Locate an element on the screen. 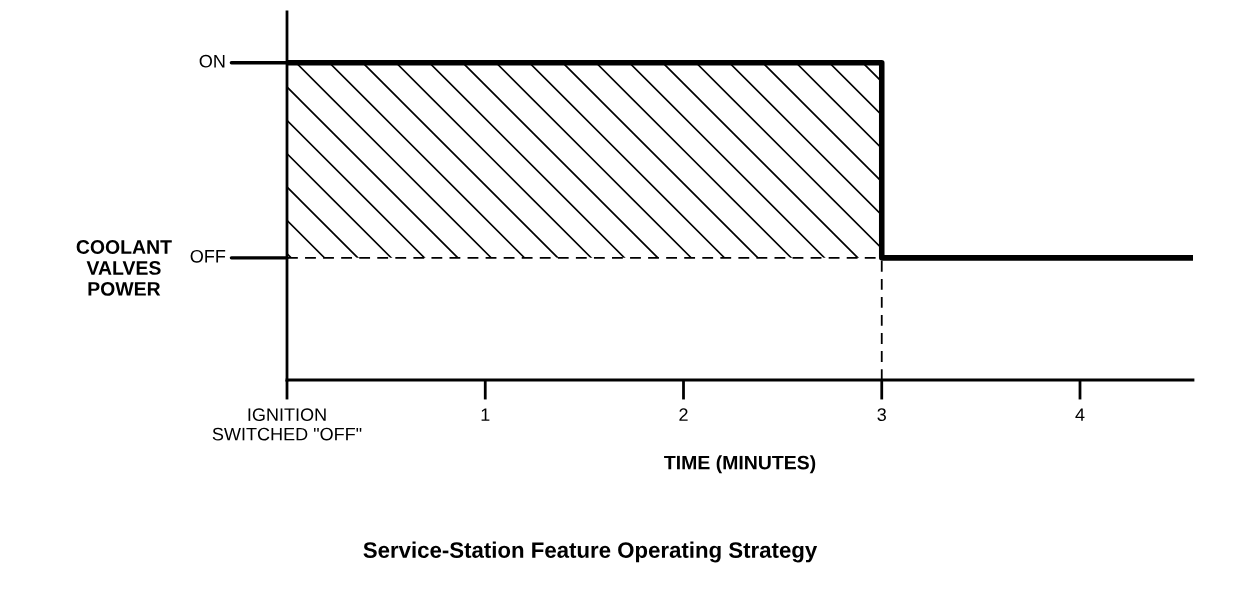 The image size is (1248, 594). annotation: OFF is located at coordinates (208, 256).